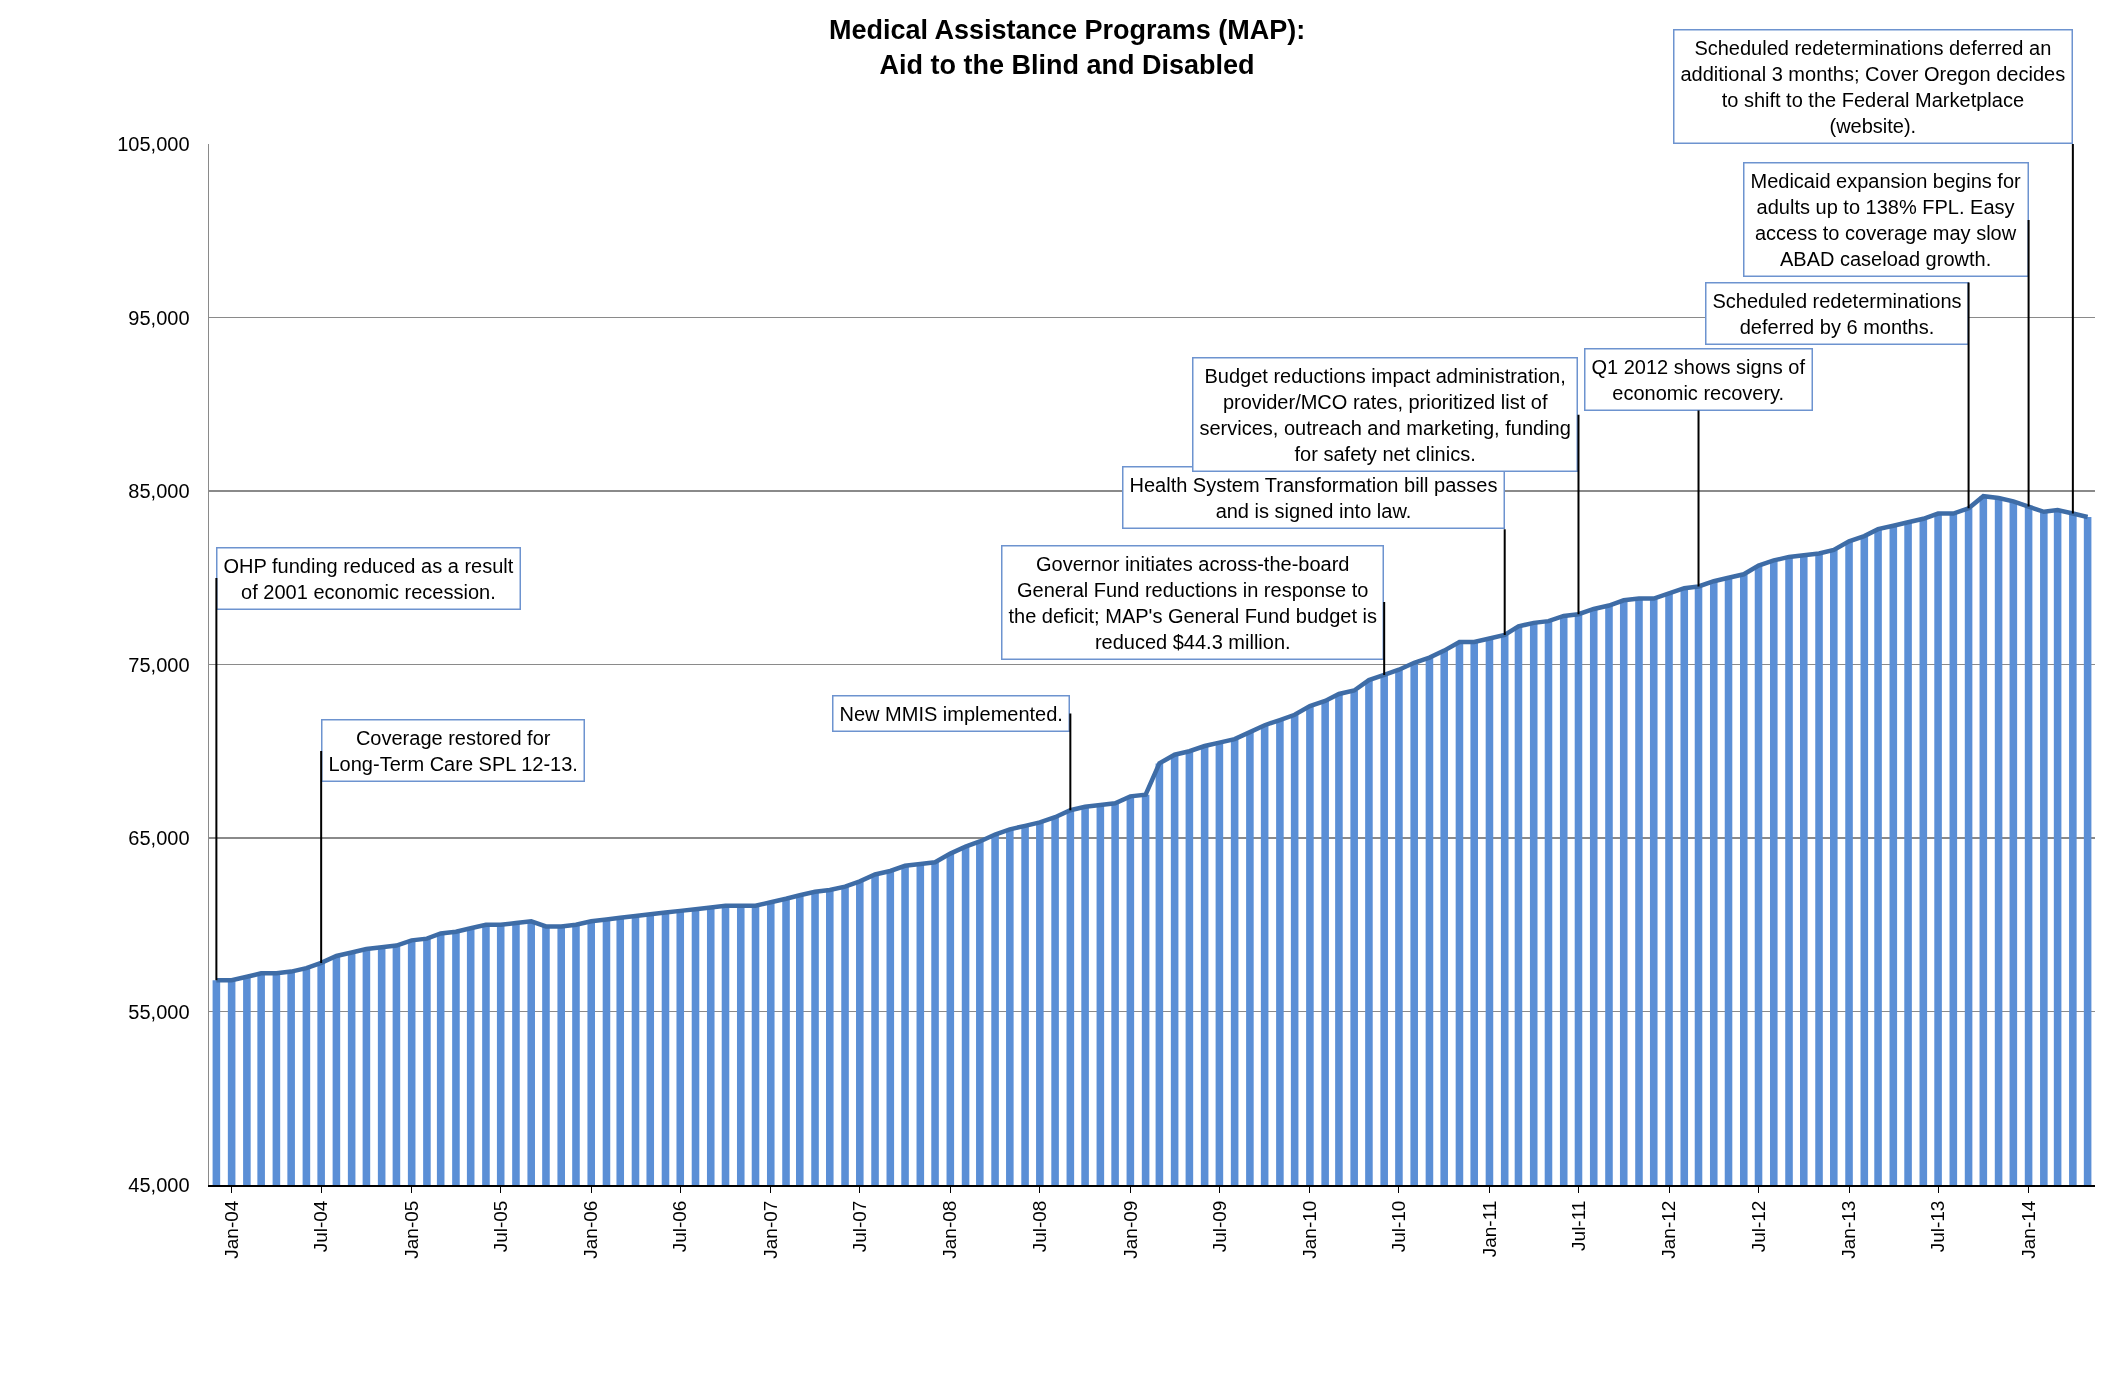 This screenshot has width=2113, height=1384. What do you see at coordinates (1130, 1229) in the screenshot?
I see `x-tick-label: Jan-09` at bounding box center [1130, 1229].